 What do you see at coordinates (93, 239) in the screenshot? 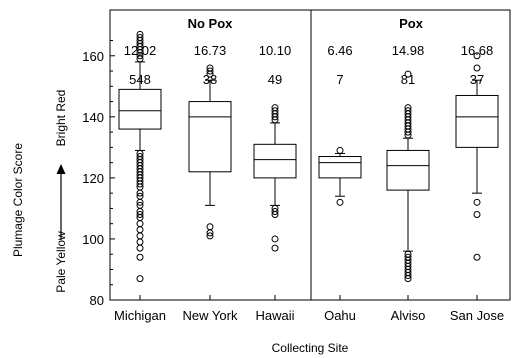
I see `y-tick-label: 100` at bounding box center [93, 239].